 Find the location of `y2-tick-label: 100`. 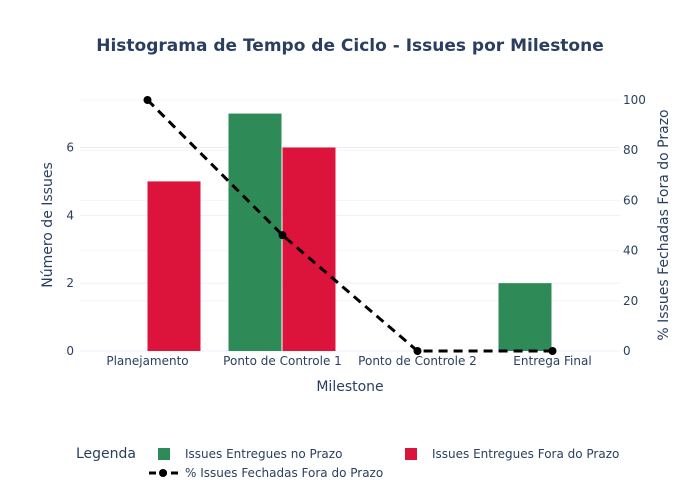

y2-tick-label: 100 is located at coordinates (634, 100).